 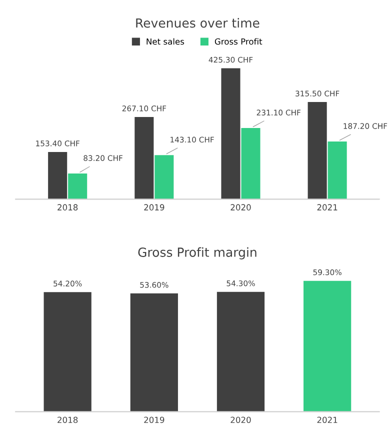 What do you see at coordinates (165, 41) in the screenshot?
I see `legend-label: Net sales` at bounding box center [165, 41].